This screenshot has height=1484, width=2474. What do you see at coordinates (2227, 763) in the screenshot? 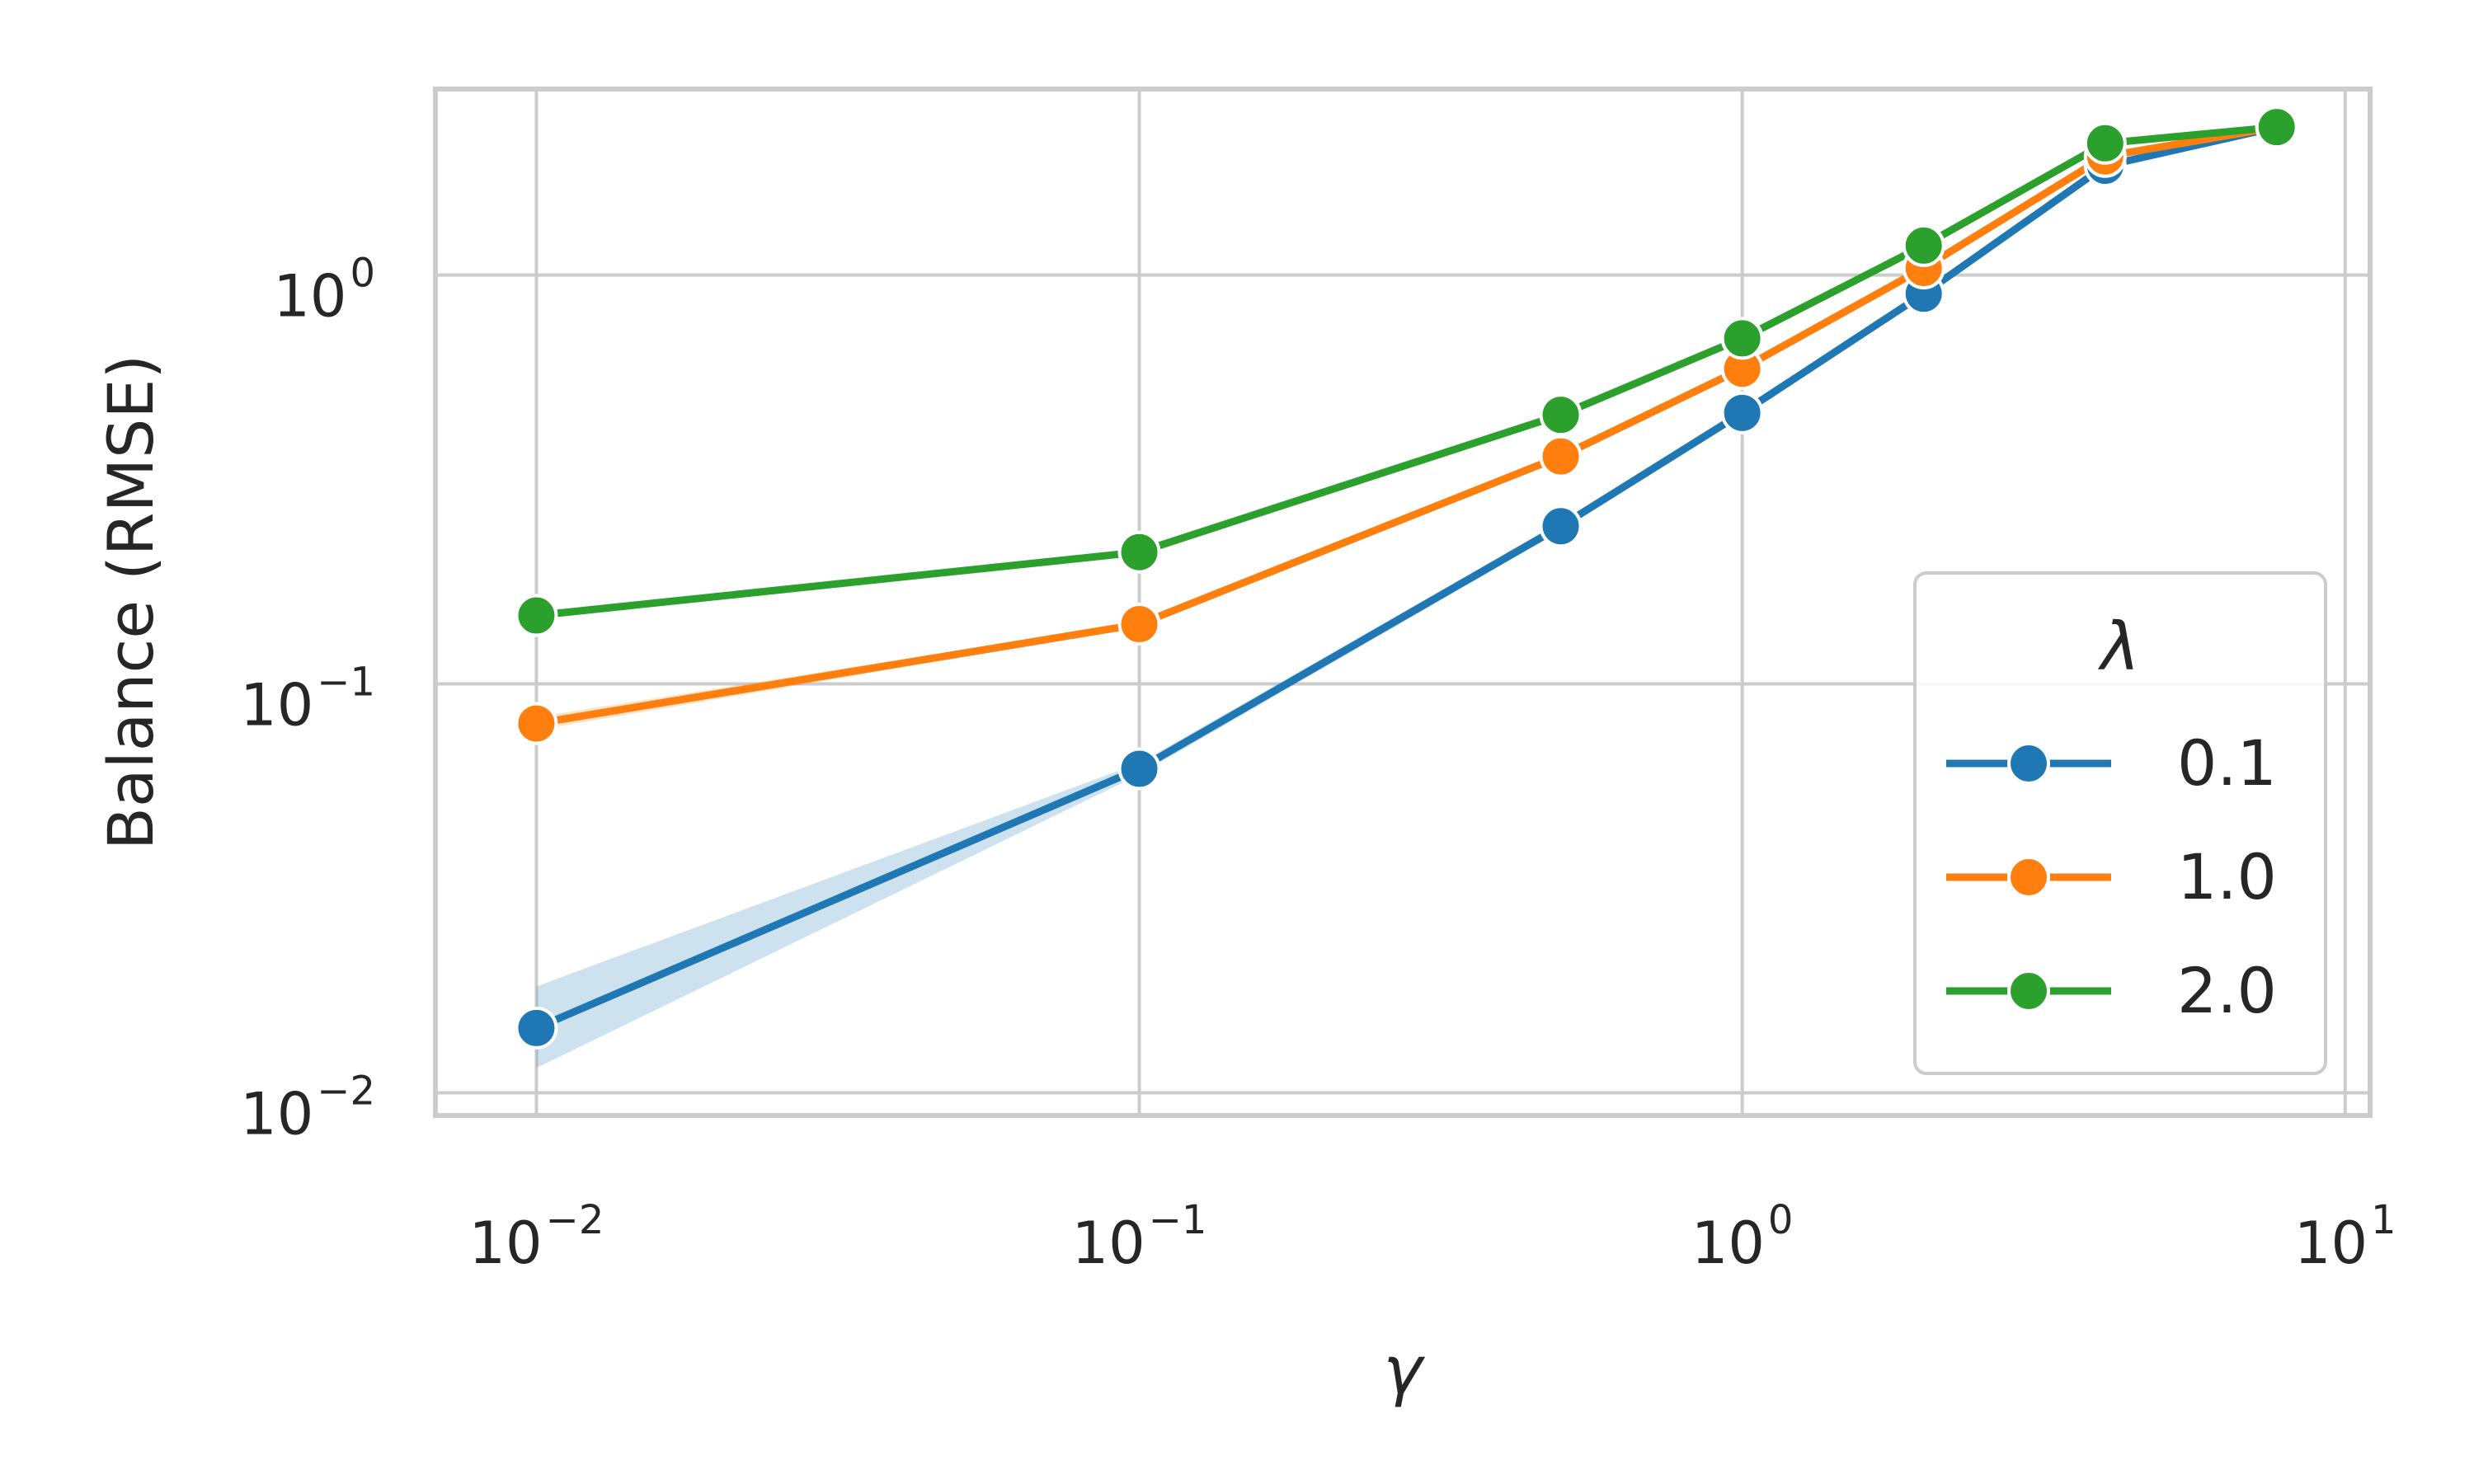
I see `legend-label: 0.1` at bounding box center [2227, 763].